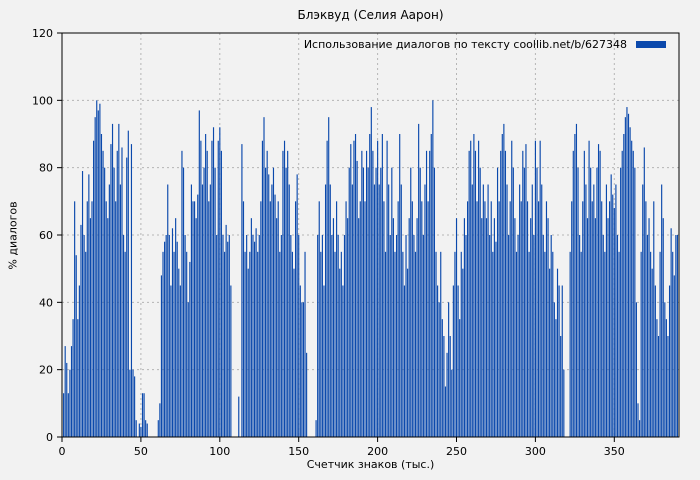 This screenshot has height=480, width=700. Describe the element at coordinates (42, 33) in the screenshot. I see `y-tick-label: 120` at that location.